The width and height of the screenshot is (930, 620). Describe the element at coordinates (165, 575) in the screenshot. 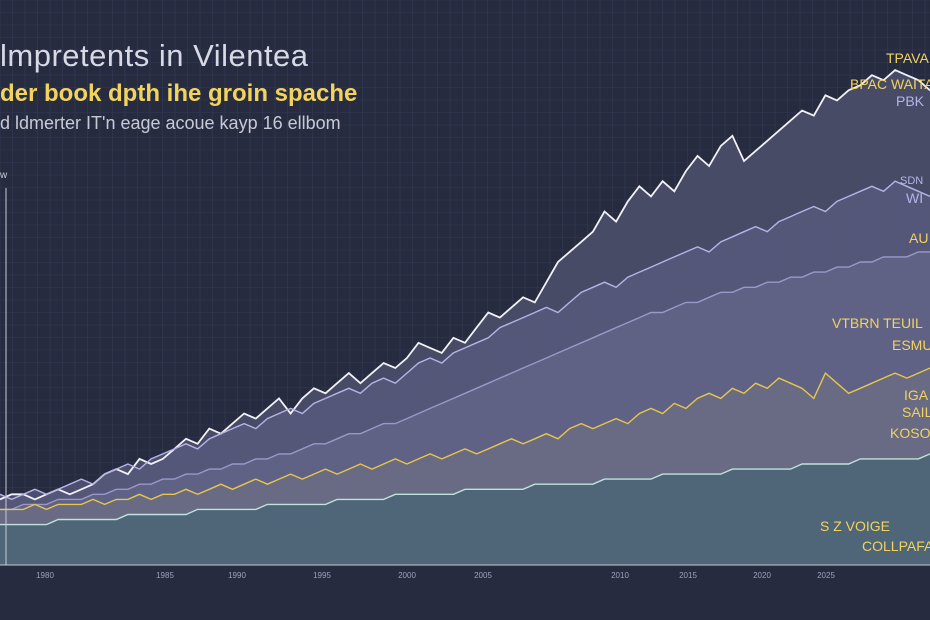

I see `x-tick-label: 1985` at that location.